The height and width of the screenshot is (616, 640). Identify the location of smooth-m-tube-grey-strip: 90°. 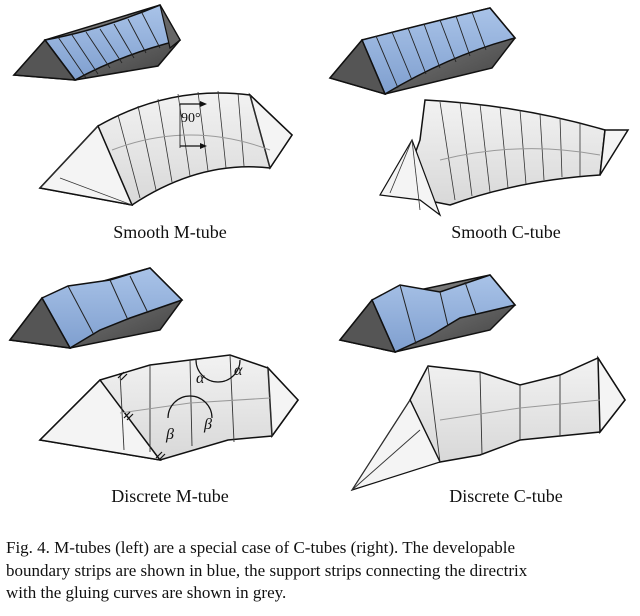
(165, 148).